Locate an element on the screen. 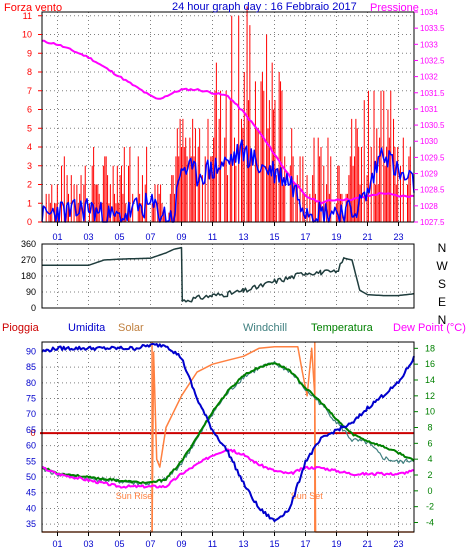  humidity-tick-label: 60 is located at coordinates (31, 446).